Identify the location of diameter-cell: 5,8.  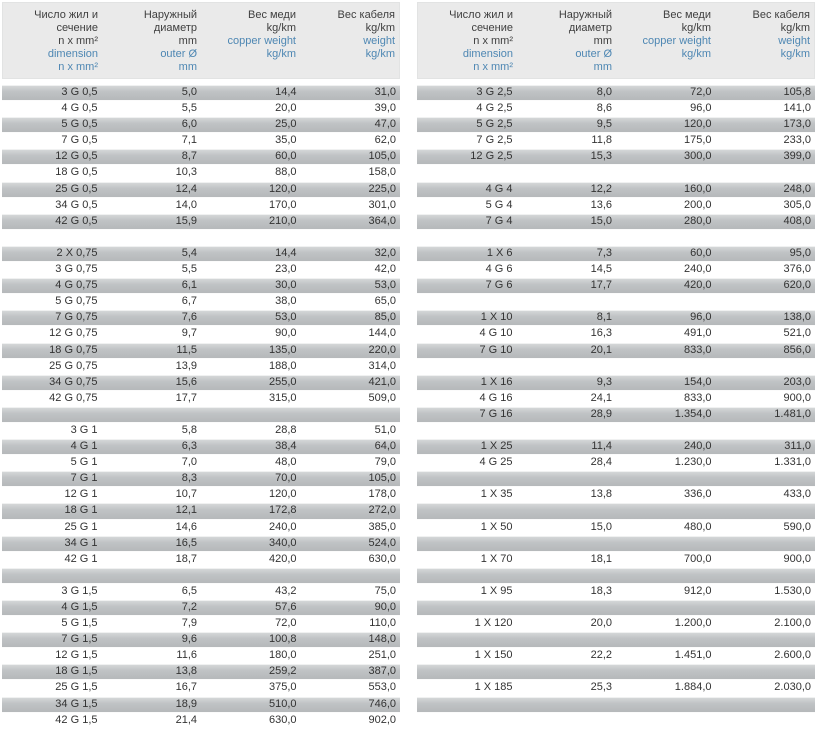
(189, 429).